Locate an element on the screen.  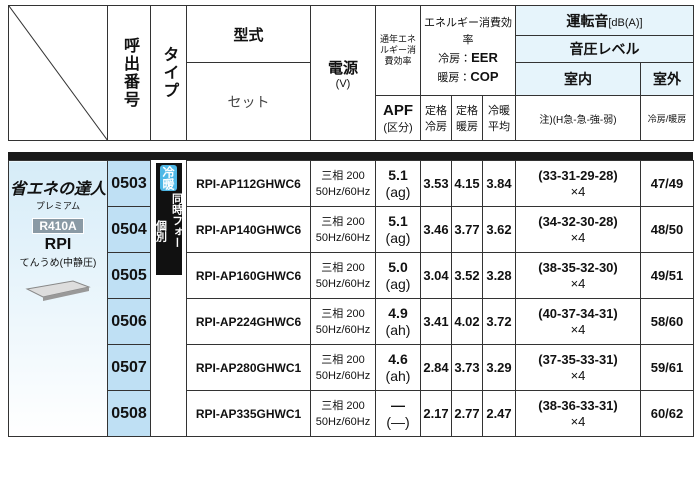
text: APF is located at coordinates (398, 110).